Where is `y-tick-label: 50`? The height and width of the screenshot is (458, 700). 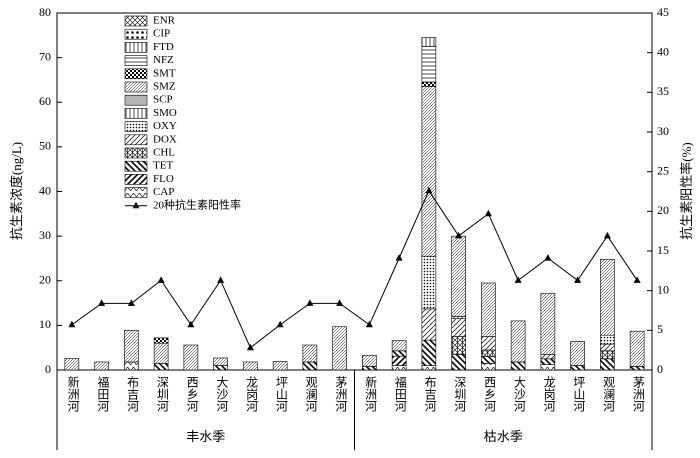
y-tick-label: 50 is located at coordinates (45, 146).